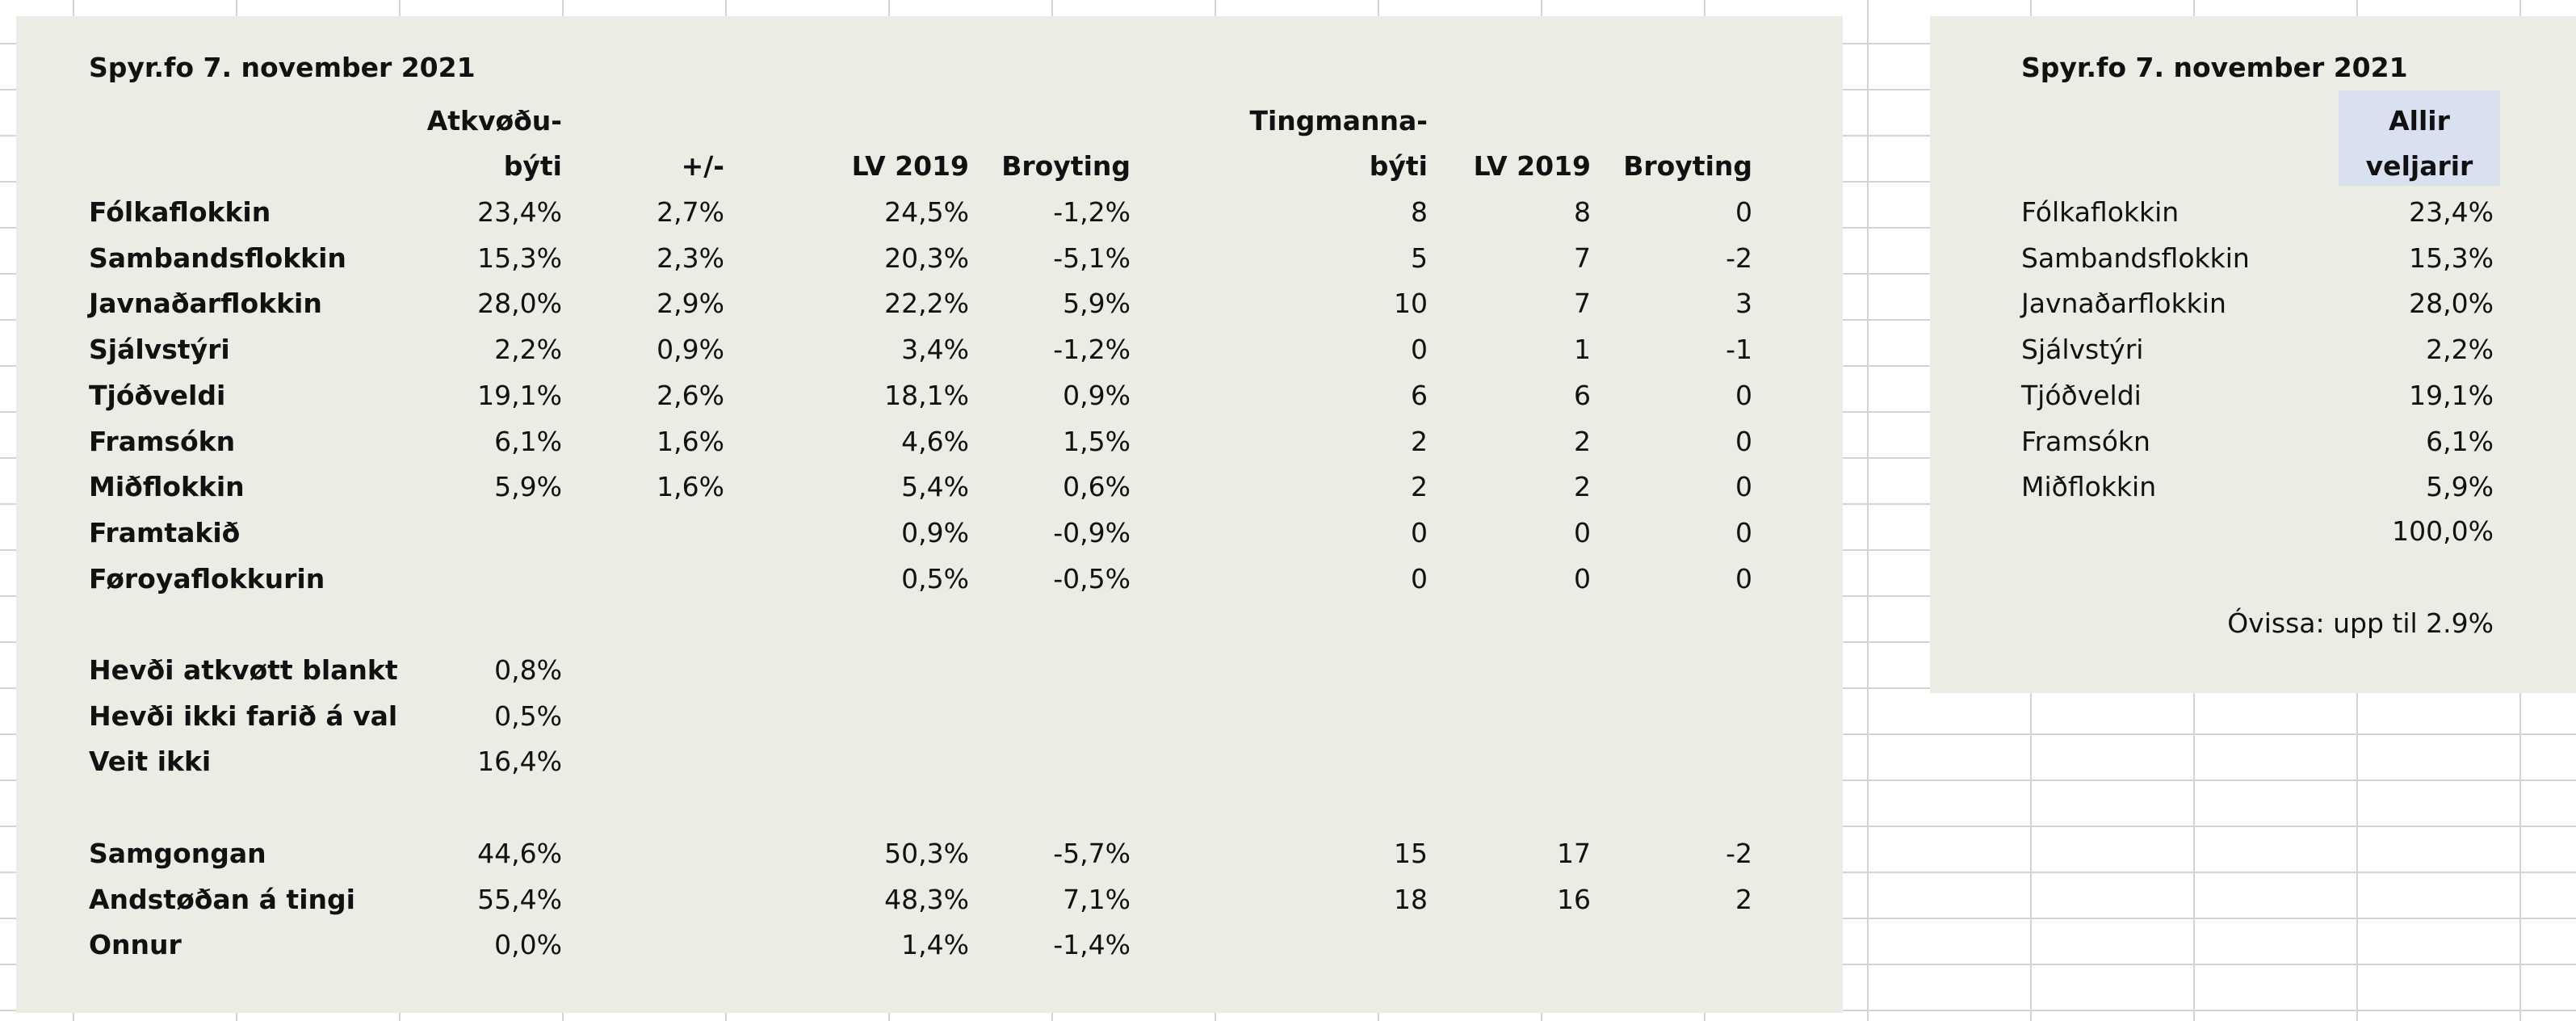  Describe the element at coordinates (2451, 395) in the screenshot. I see `summary-row-value: 19,1%` at that location.